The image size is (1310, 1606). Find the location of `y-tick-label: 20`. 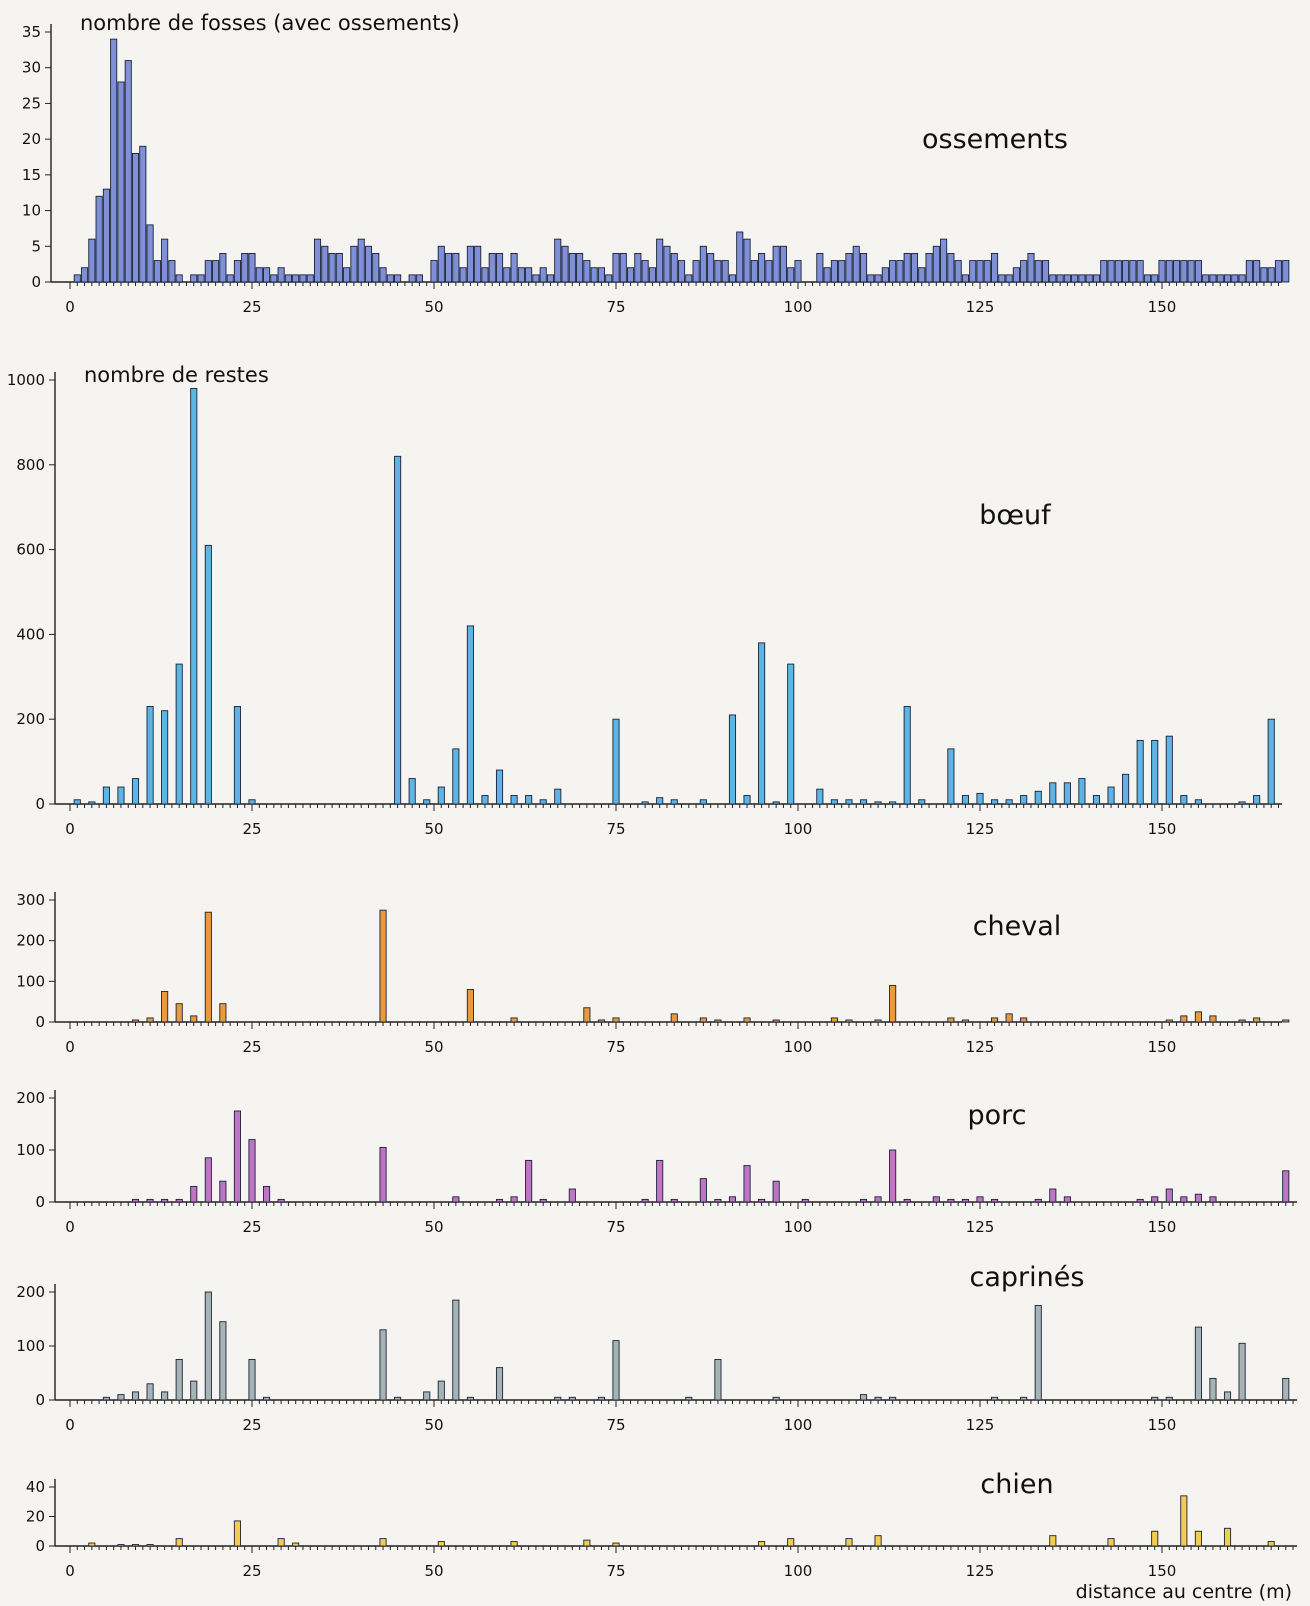

y-tick-label: 20 is located at coordinates (35, 1517).